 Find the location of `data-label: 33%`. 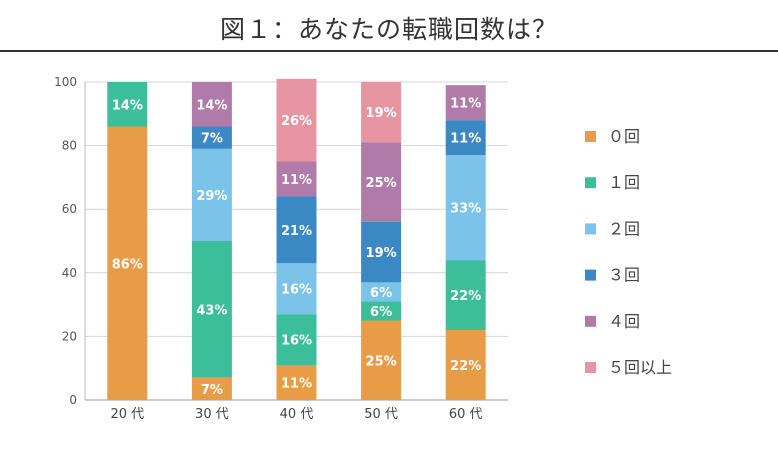

data-label: 33% is located at coordinates (465, 209).